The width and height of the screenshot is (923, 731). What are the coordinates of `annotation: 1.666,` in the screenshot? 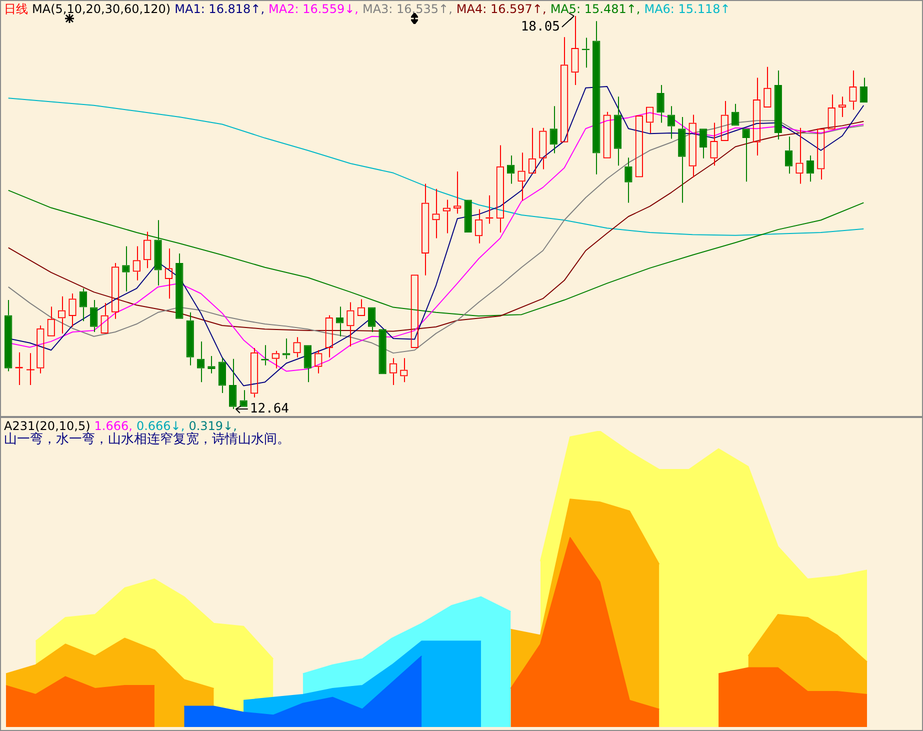 It's located at (113, 426).